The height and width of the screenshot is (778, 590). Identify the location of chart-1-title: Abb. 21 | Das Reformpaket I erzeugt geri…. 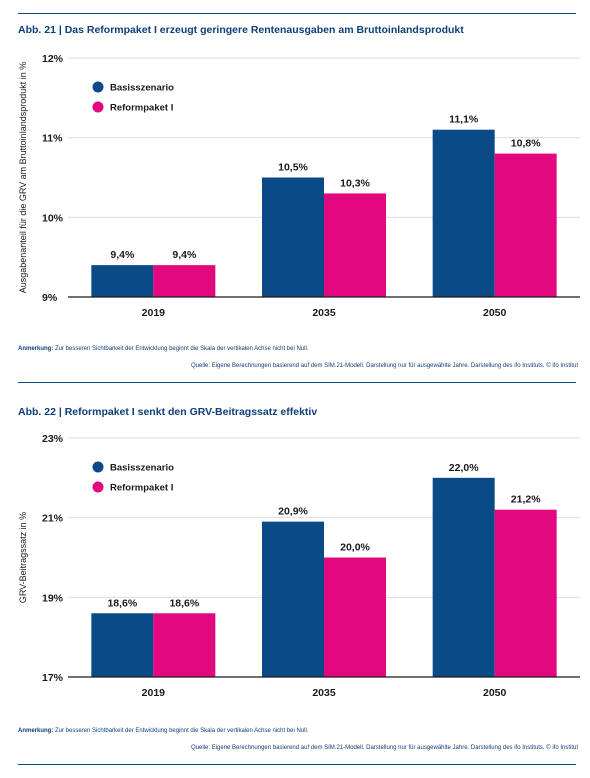
(241, 30).